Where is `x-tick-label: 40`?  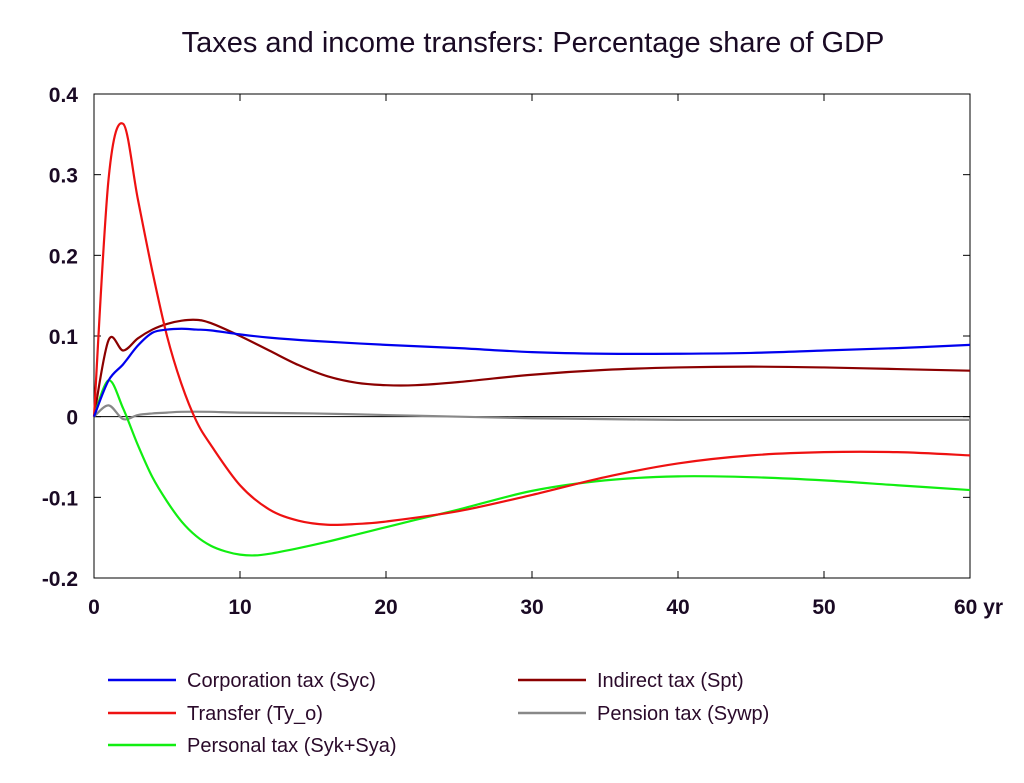
x-tick-label: 40 is located at coordinates (677, 607).